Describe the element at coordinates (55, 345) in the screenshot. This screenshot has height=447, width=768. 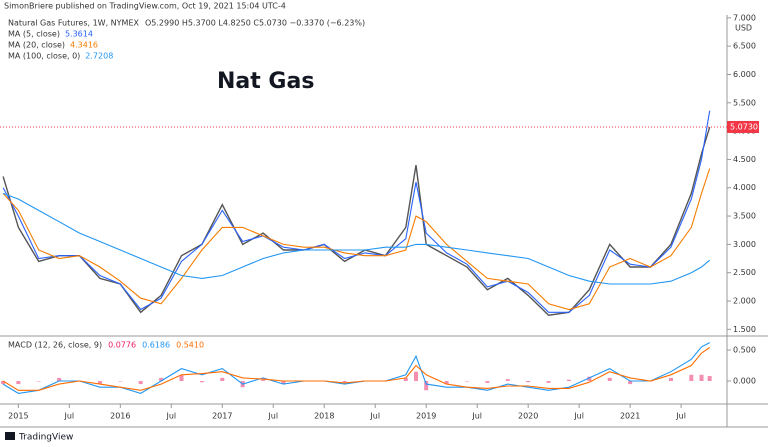
I see `legend-title: MACD (12, 26, close, 9)` at that location.